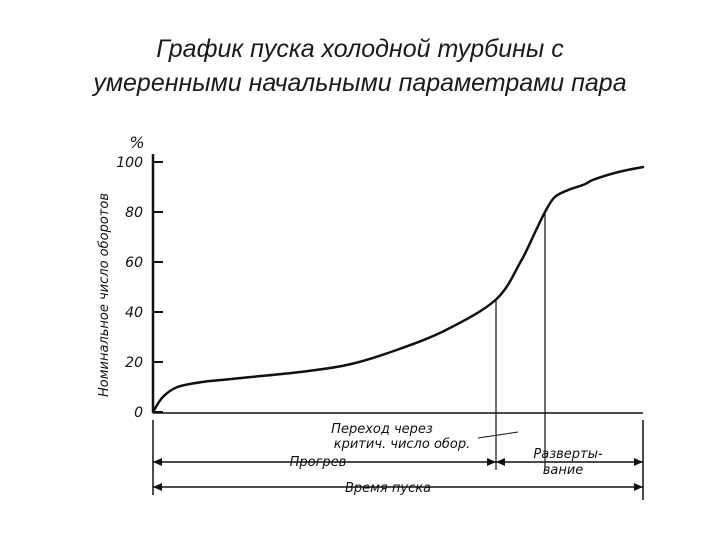 Image resolution: width=720 pixels, height=540 pixels. I want to click on heating-arrow-head-left, so click(157, 462).